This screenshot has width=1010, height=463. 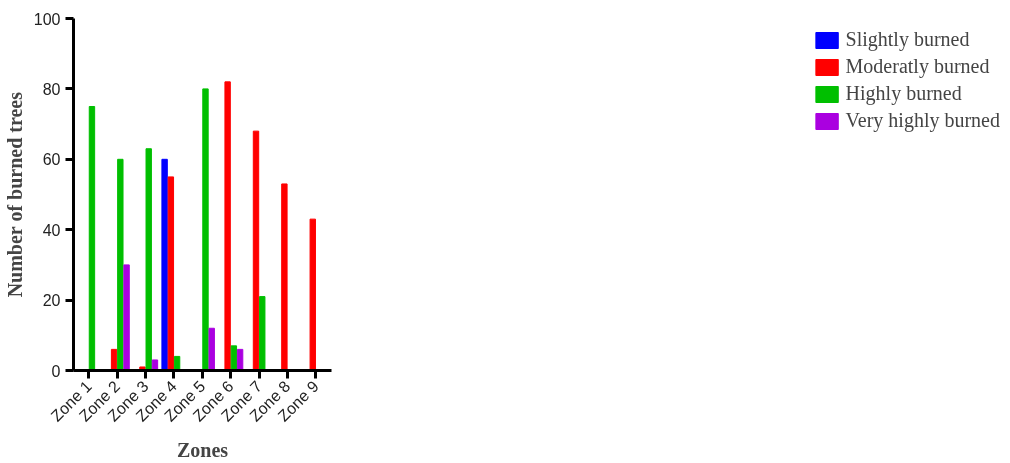 What do you see at coordinates (51, 89) in the screenshot?
I see `y-tick-label: 80` at bounding box center [51, 89].